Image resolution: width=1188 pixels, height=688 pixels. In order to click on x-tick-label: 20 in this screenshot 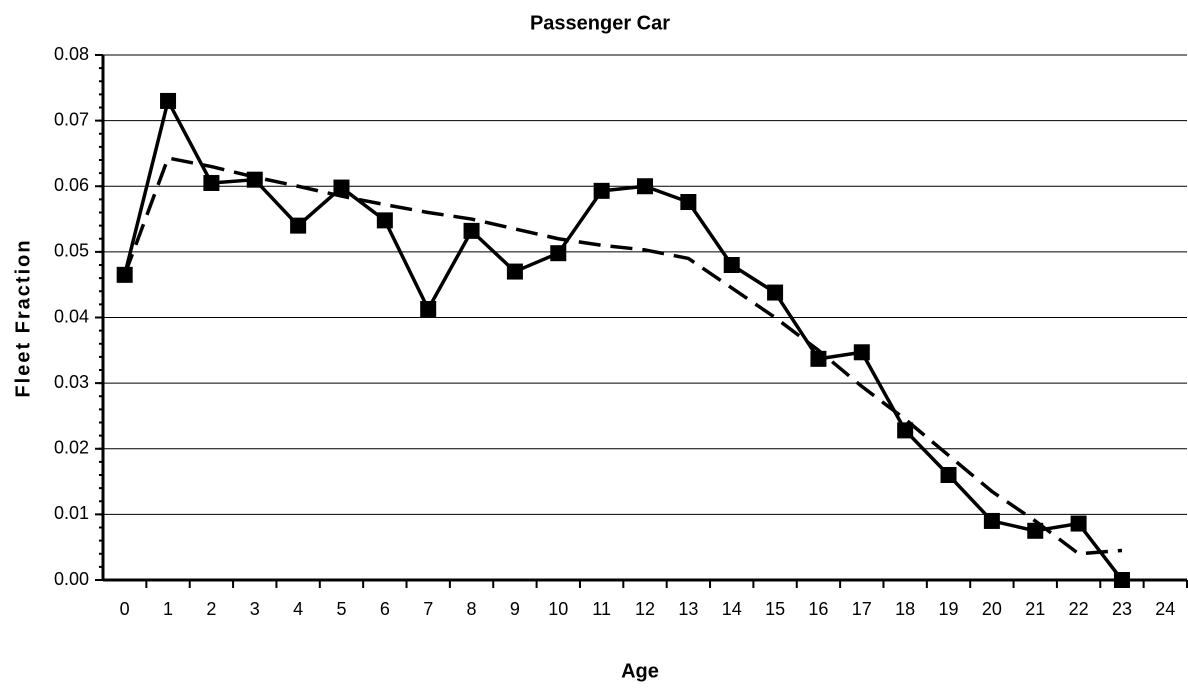, I will do `click(992, 609)`.